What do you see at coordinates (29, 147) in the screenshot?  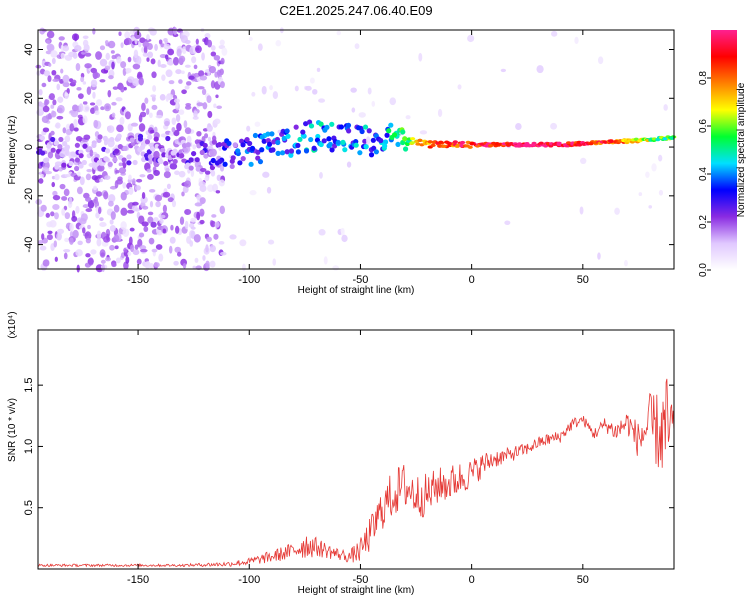 I see `y-tick-label: 0` at bounding box center [29, 147].